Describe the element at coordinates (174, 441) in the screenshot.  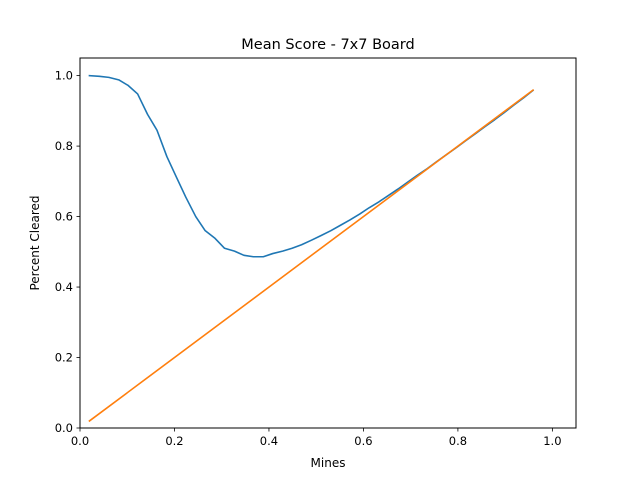
I see `x-tick-label: 0.2` at that location.